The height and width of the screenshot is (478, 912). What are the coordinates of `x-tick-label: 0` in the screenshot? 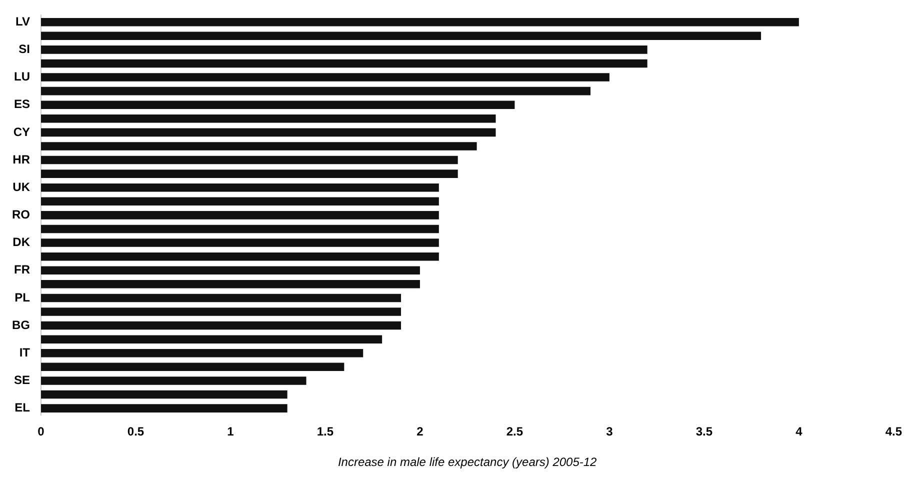 It's located at (41, 431).